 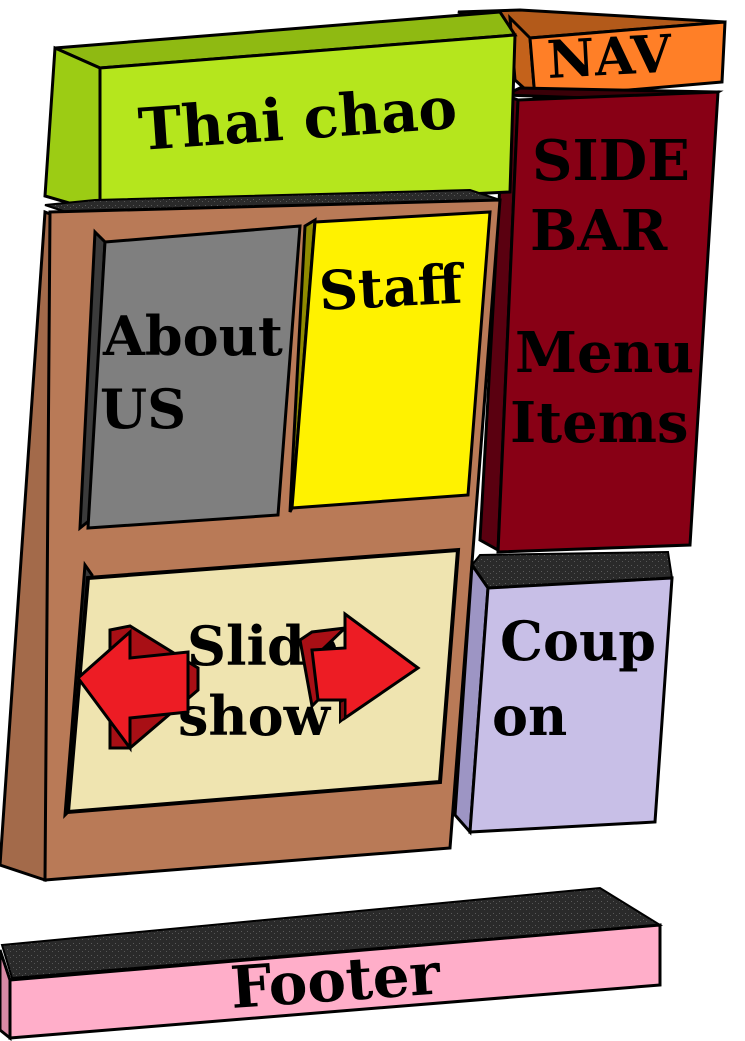 What do you see at coordinates (599, 231) in the screenshot?
I see `sidebar-line-2: BAR` at bounding box center [599, 231].